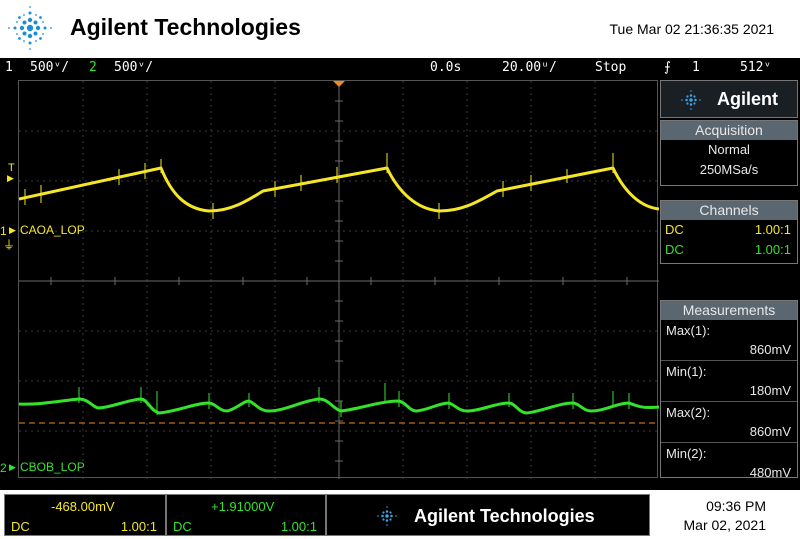  I want to click on measurement-label: Max(2):, so click(688, 412).